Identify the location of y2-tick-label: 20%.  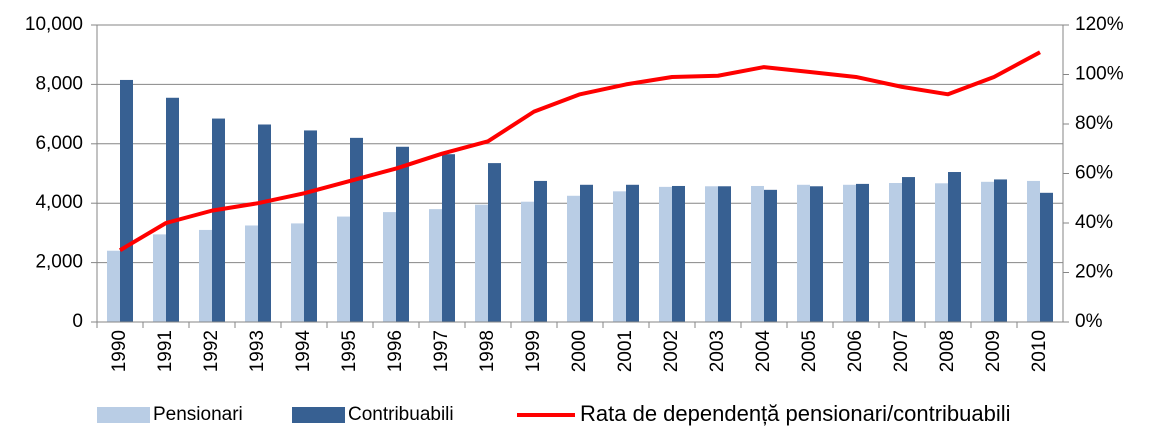
(1094, 272).